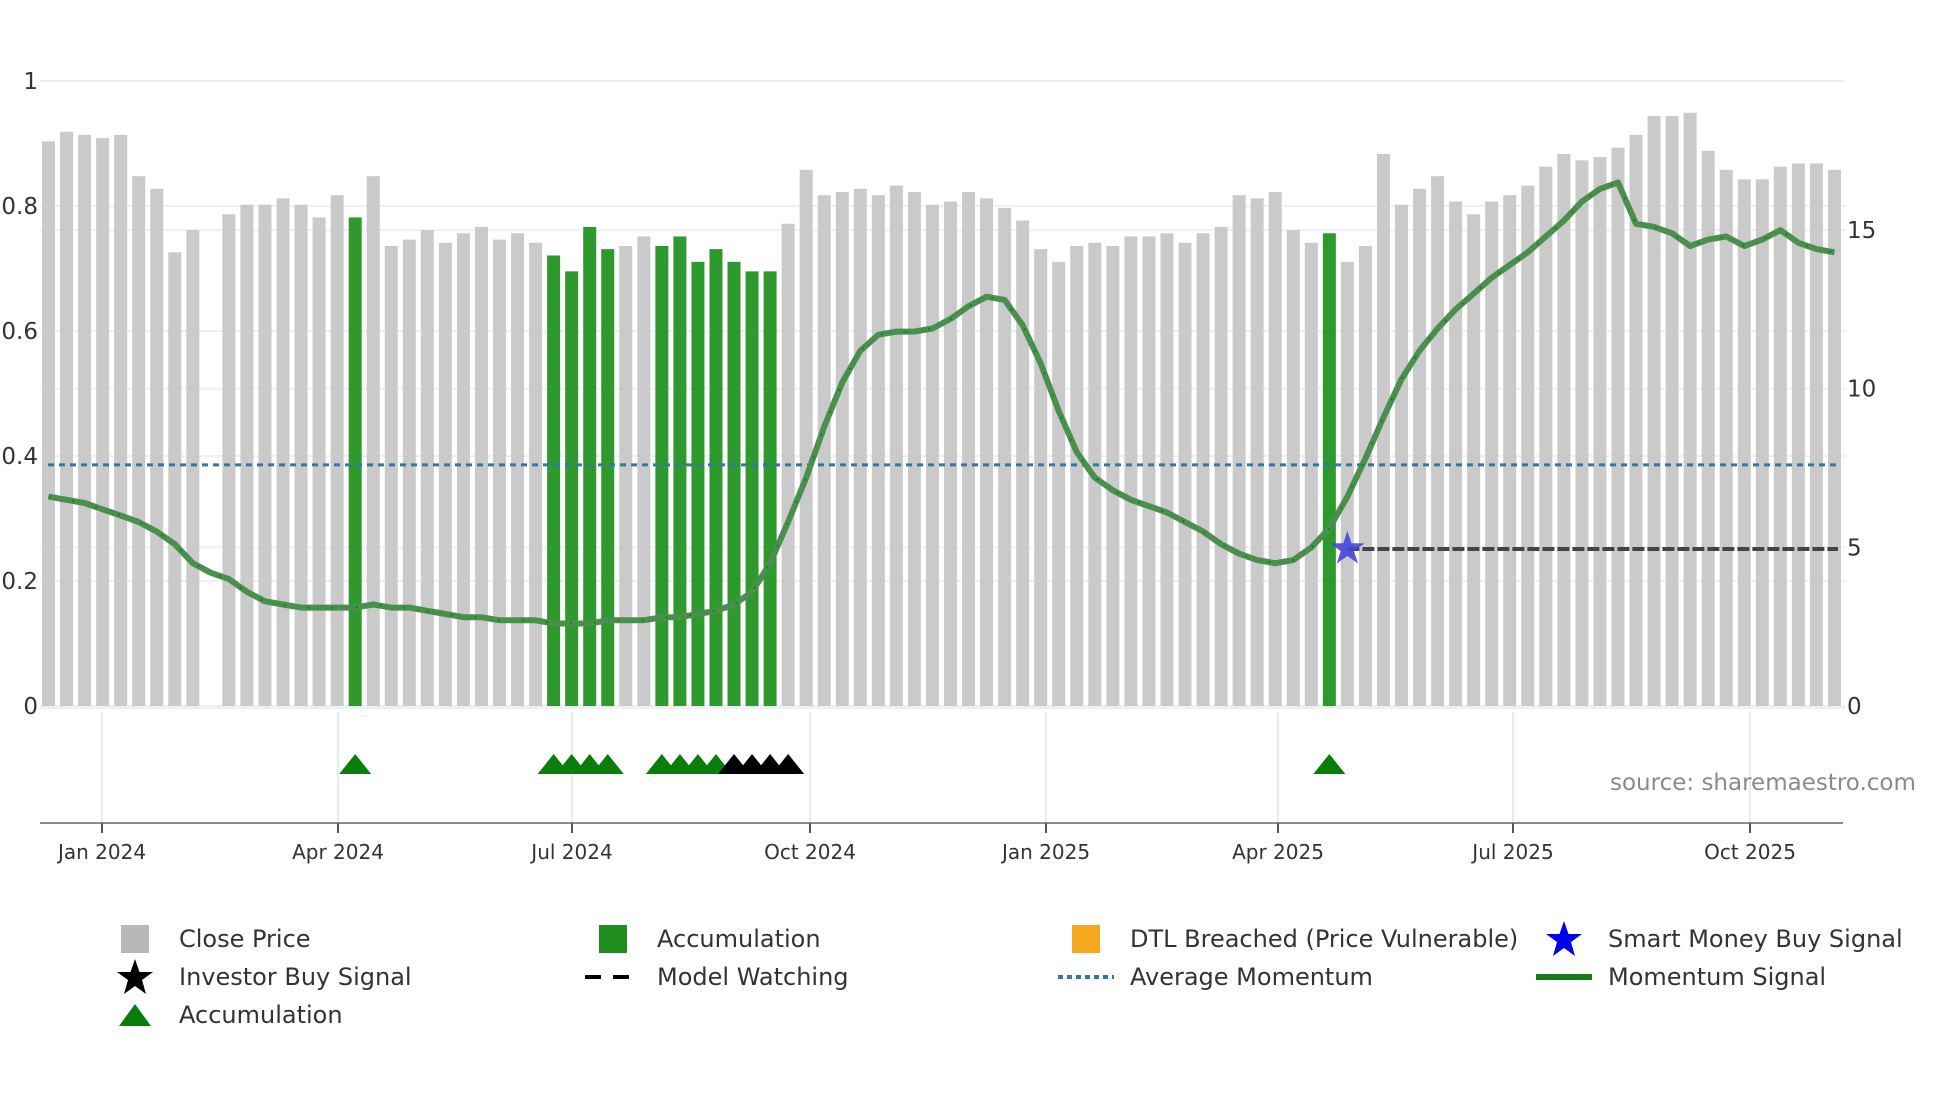  Describe the element at coordinates (19, 332) in the screenshot. I see `left-tick-label: 0.6` at that location.